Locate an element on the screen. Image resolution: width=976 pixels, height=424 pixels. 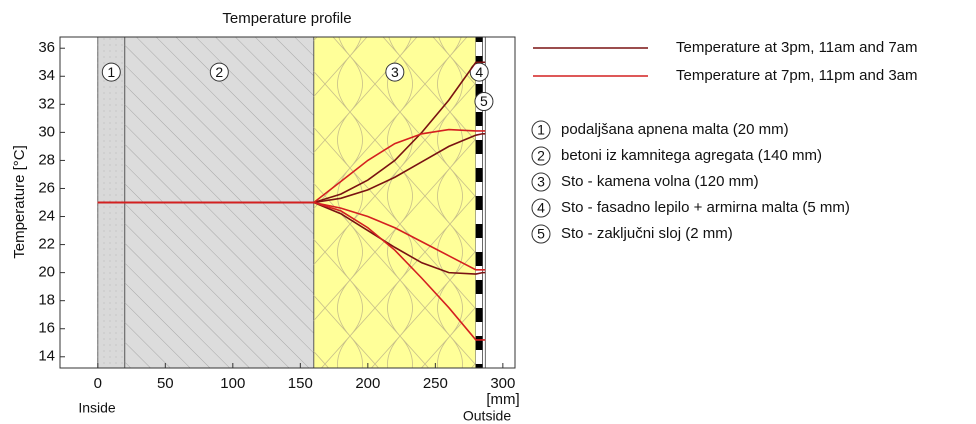
annotation: Outside is located at coordinates (487, 416).